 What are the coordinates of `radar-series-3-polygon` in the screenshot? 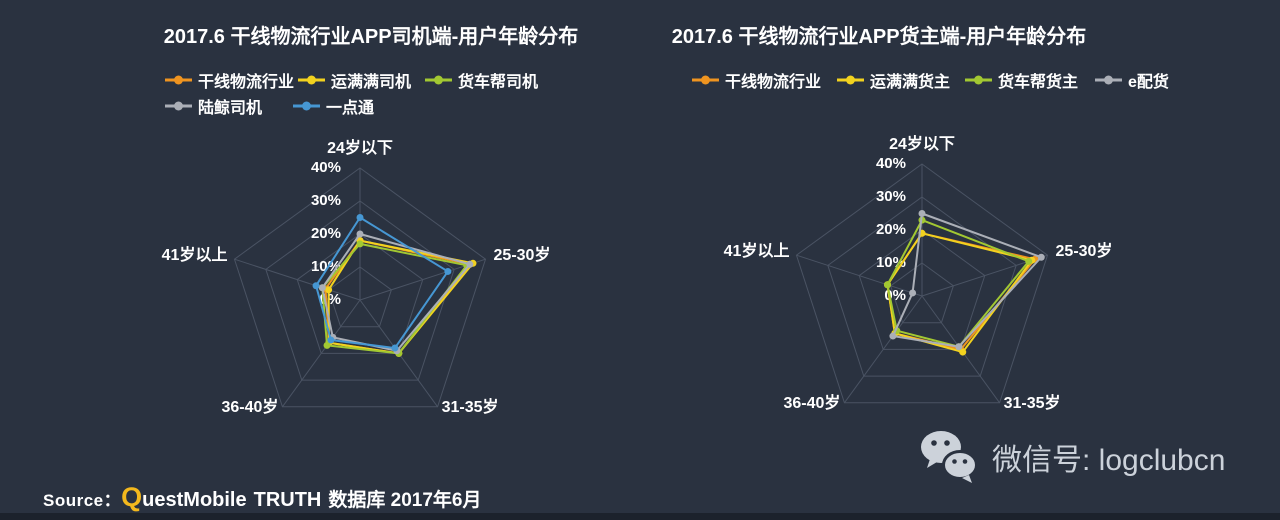 It's located at (967, 280).